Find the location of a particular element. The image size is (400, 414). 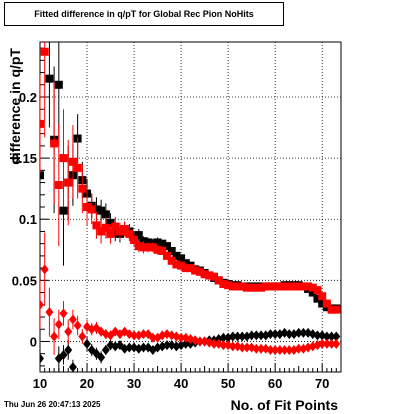

y-tick-label: 0.2 is located at coordinates (28, 97).